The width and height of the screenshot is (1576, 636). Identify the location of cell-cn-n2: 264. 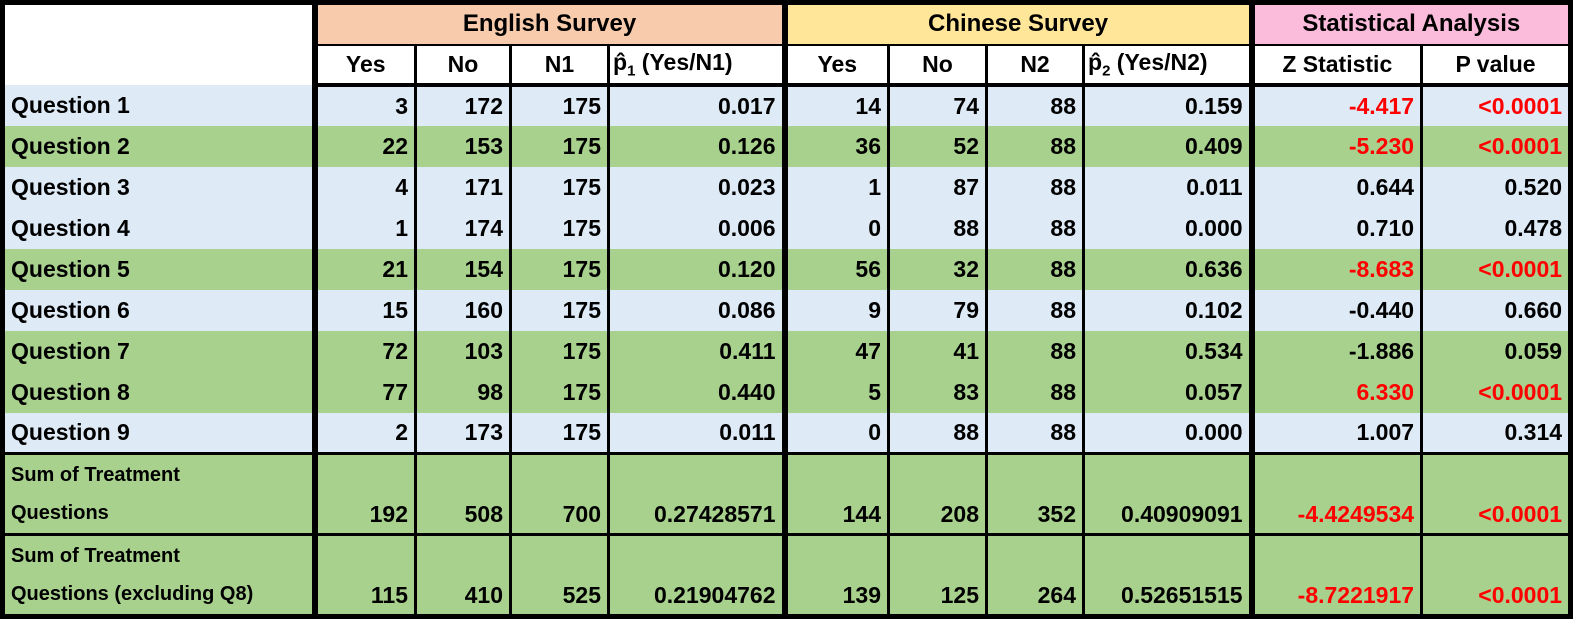
(1034, 575).